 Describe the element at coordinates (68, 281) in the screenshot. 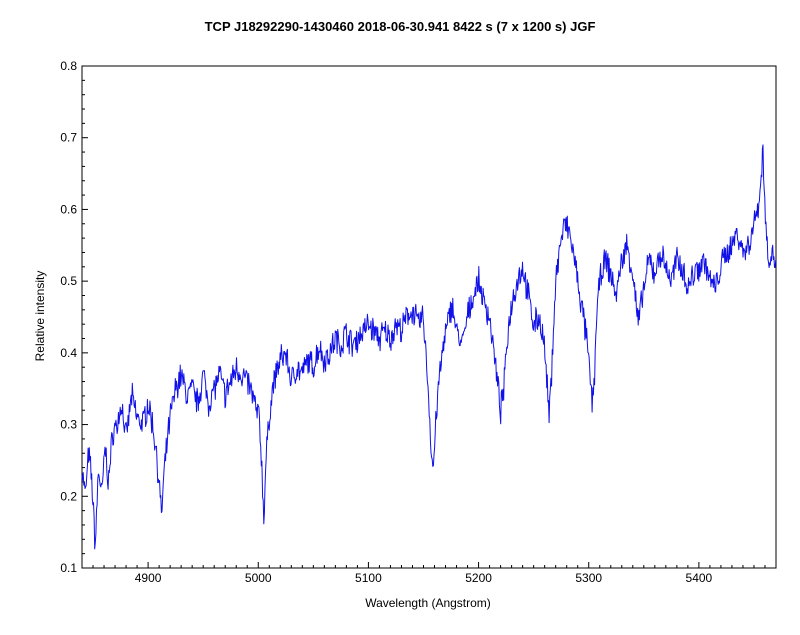

I see `y-tick-label-0.5: 0.5` at that location.